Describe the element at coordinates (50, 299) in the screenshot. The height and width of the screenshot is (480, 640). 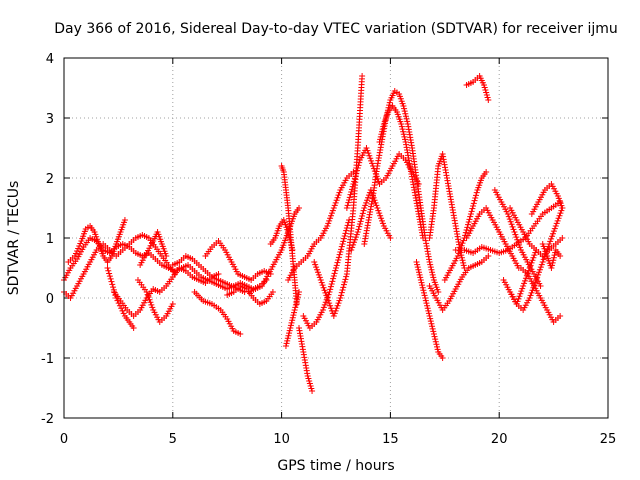
I see `y-tick-label: 0` at that location.